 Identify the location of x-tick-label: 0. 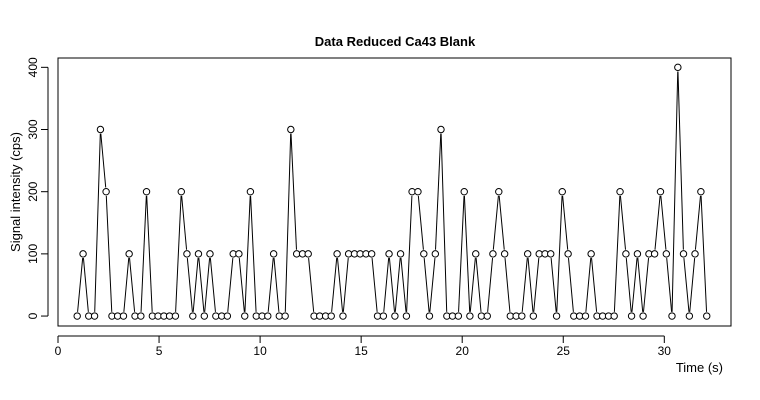
(58, 351).